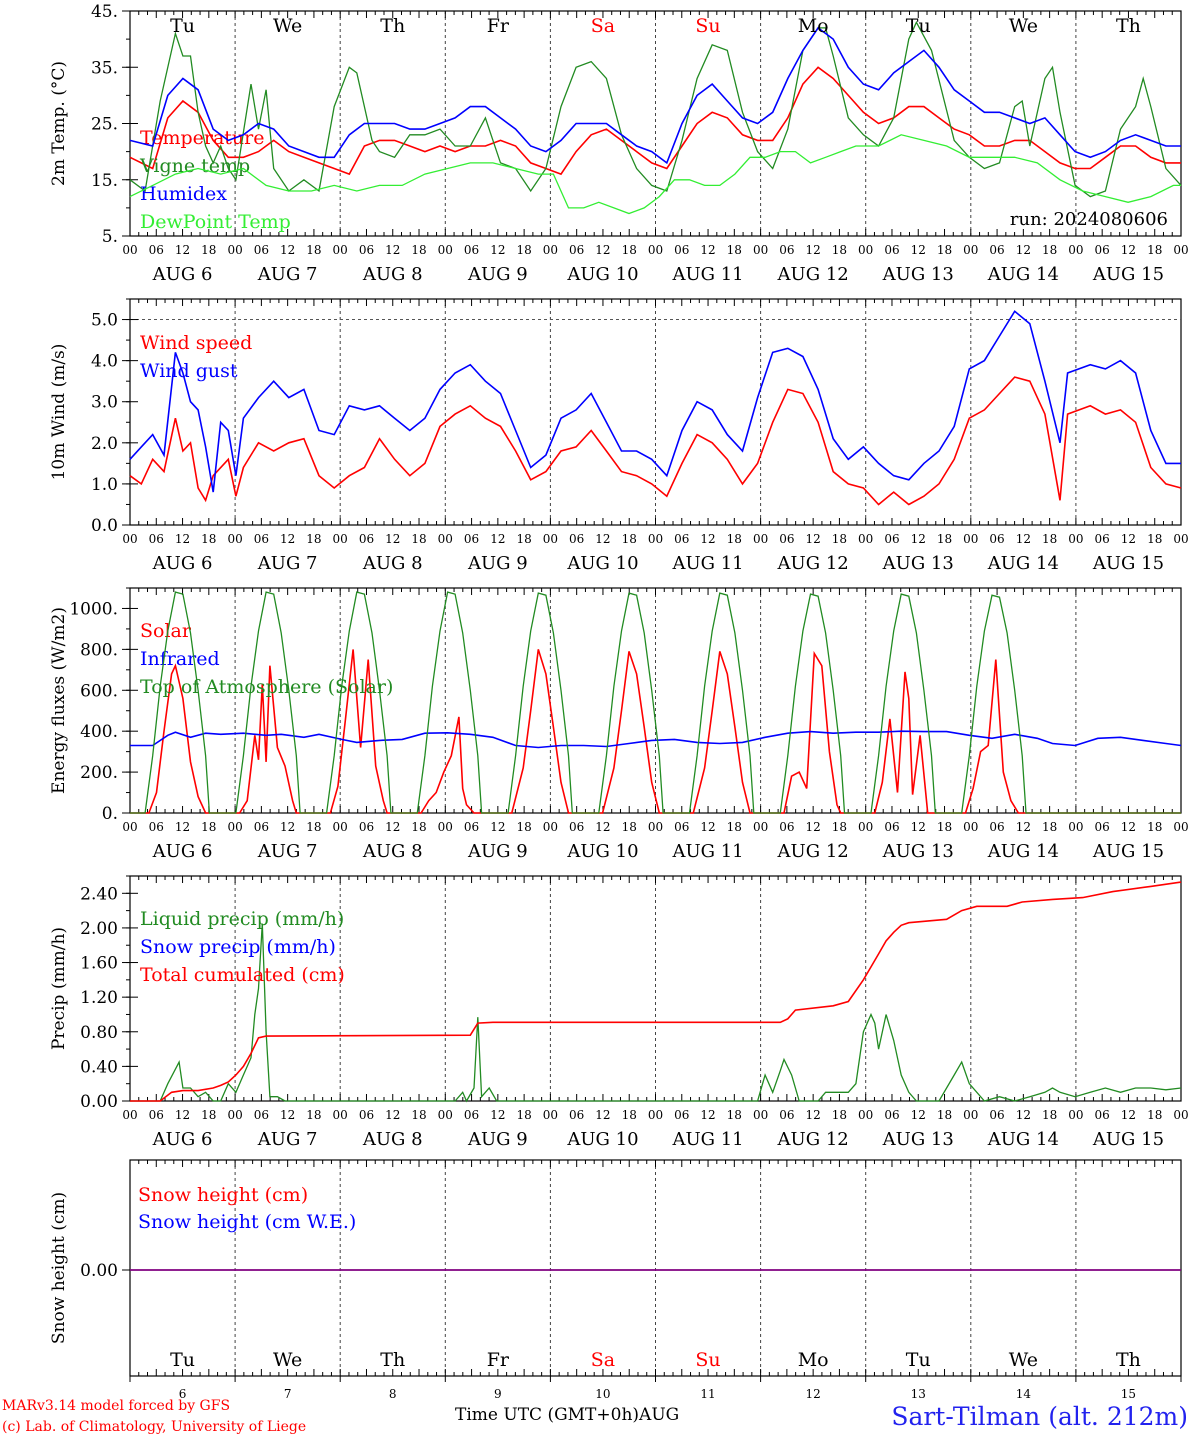  I want to click on wind-date-label: AUG 10, so click(602, 563).